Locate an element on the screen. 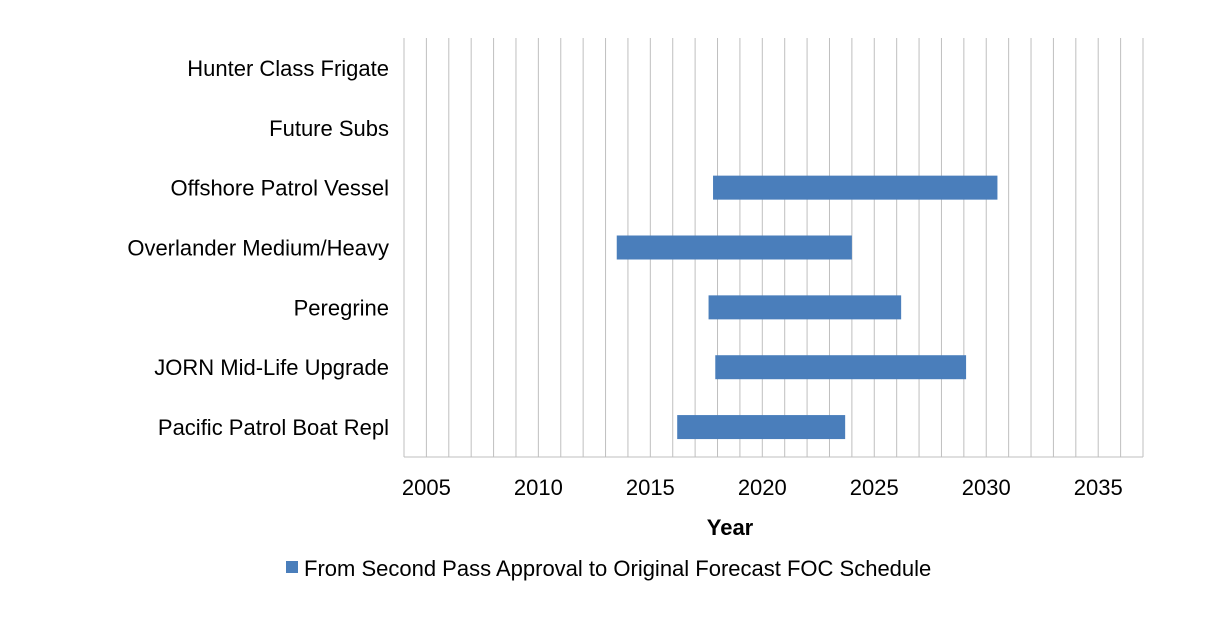 The height and width of the screenshot is (624, 1226). legend-swatch is located at coordinates (292, 567).